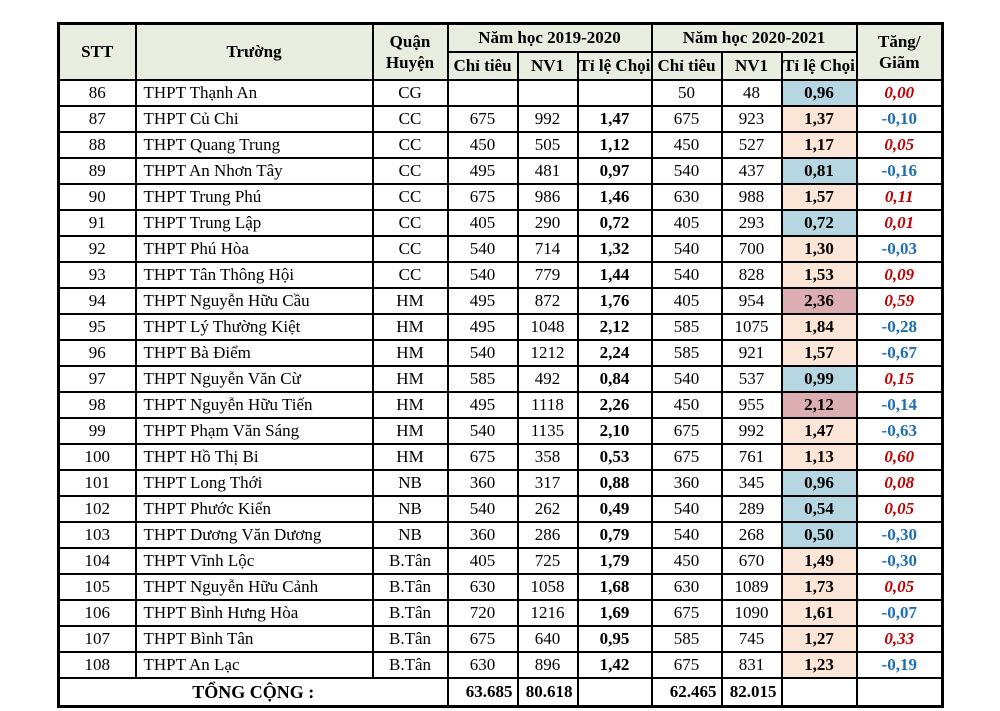 Image resolution: width=1000 pixels, height=711 pixels. I want to click on cell-truong: THPT Thạnh An, so click(254, 93).